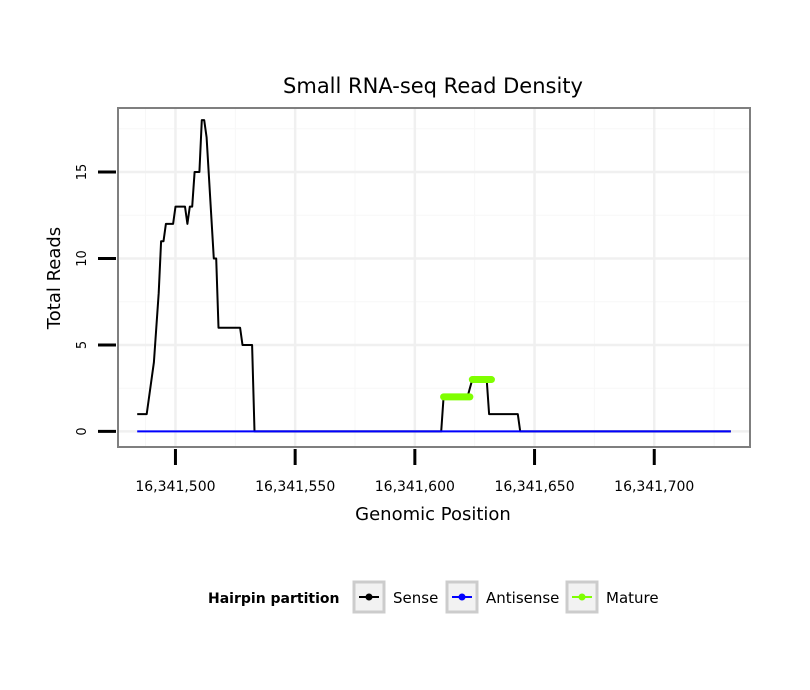 Image resolution: width=810 pixels, height=690 pixels. I want to click on x-tick-label: 16,341,650, so click(534, 487).